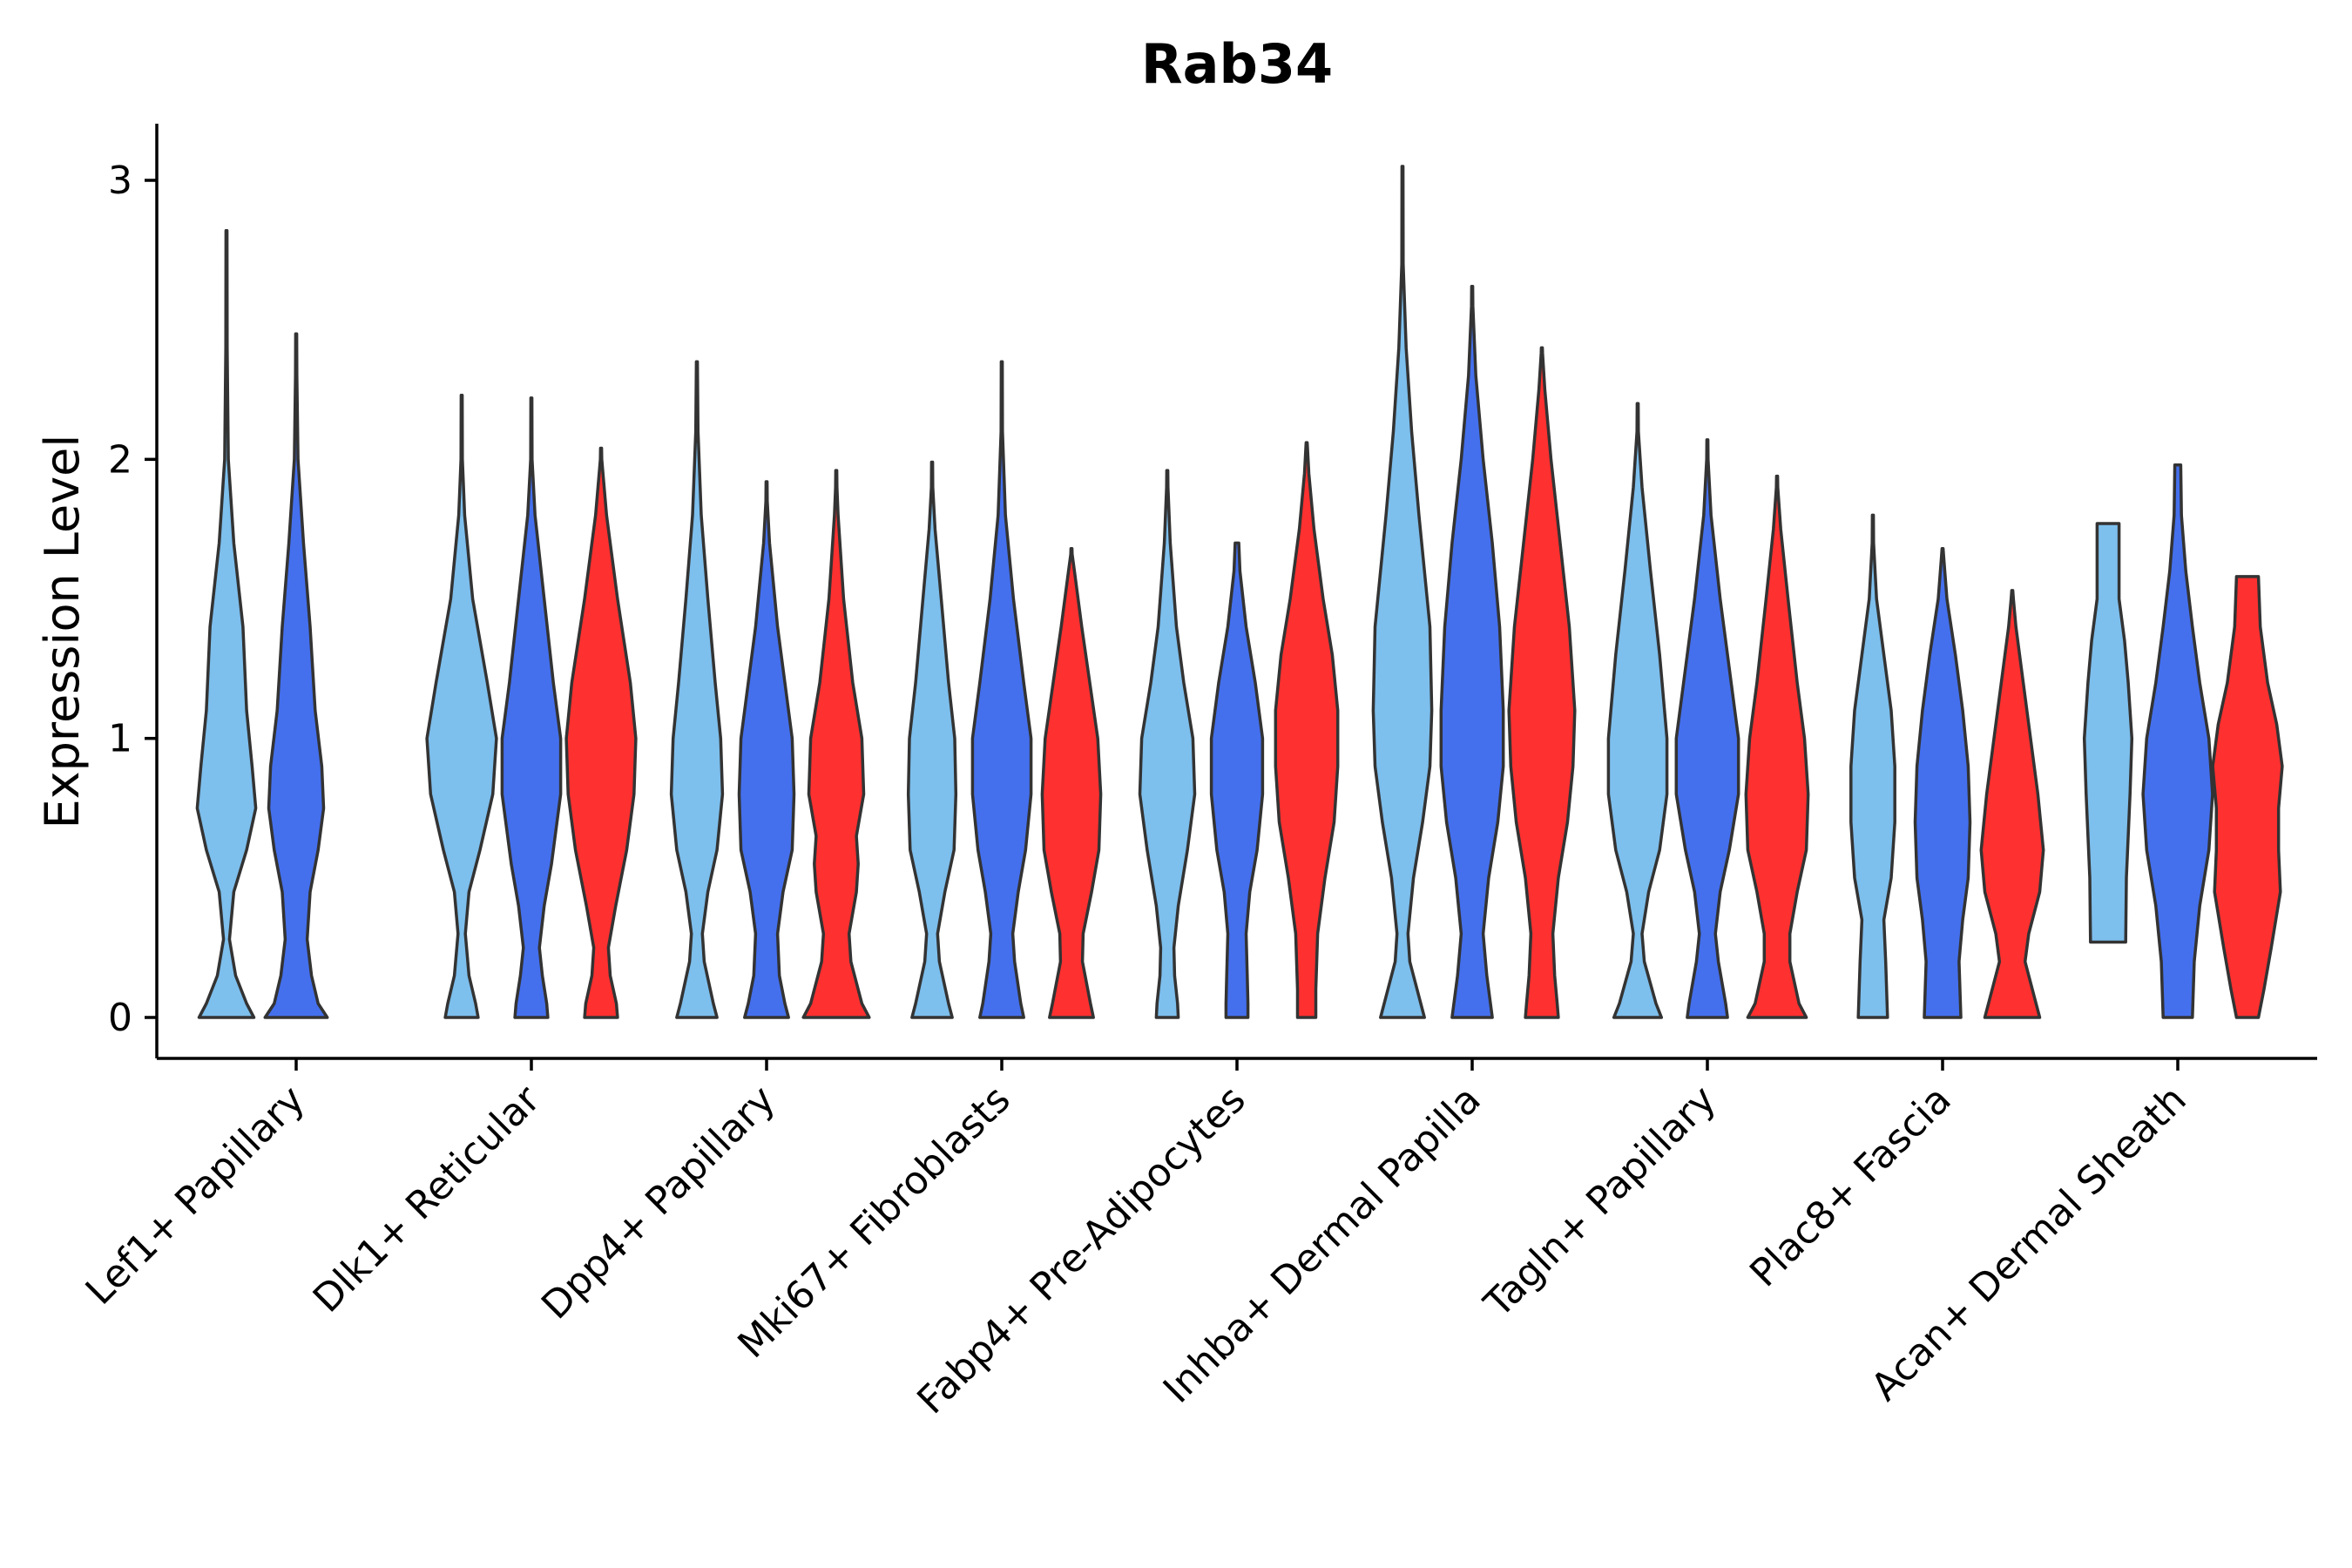 Image resolution: width=2352 pixels, height=1568 pixels. What do you see at coordinates (120, 181) in the screenshot?
I see `y-tick-label: 3` at bounding box center [120, 181].